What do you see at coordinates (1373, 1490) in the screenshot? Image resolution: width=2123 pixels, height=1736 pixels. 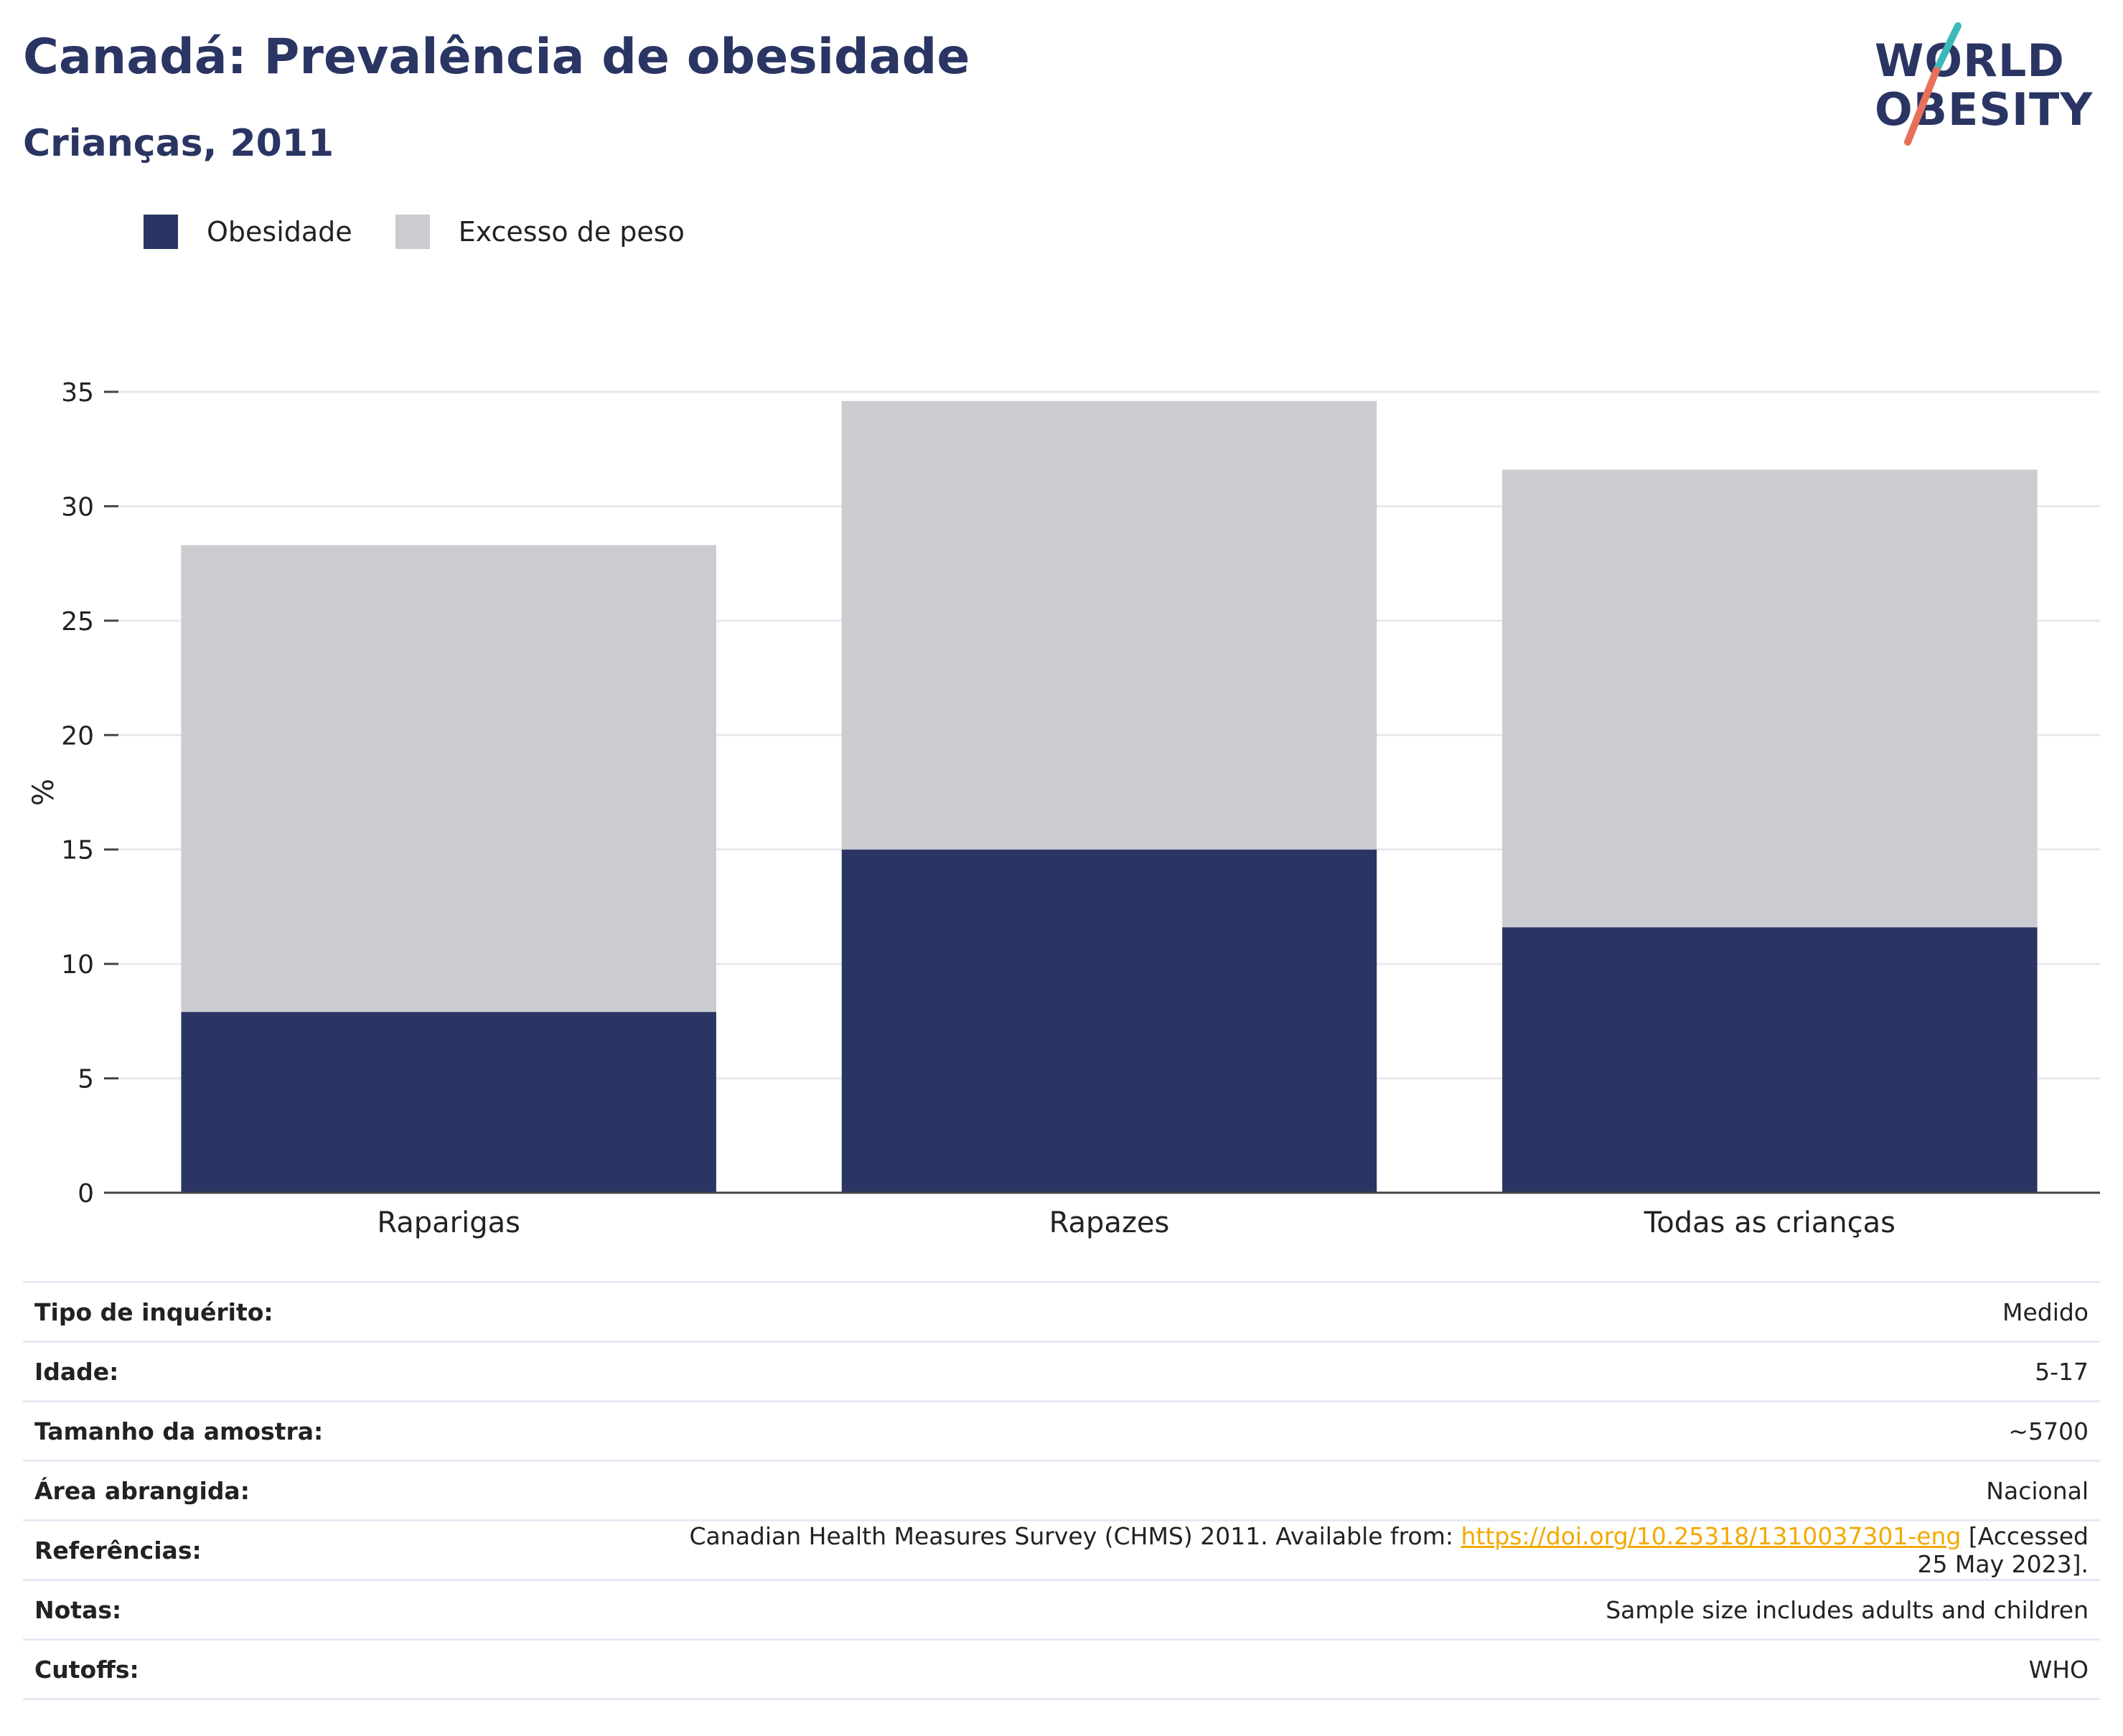 I see `row-value: Nacional` at bounding box center [1373, 1490].